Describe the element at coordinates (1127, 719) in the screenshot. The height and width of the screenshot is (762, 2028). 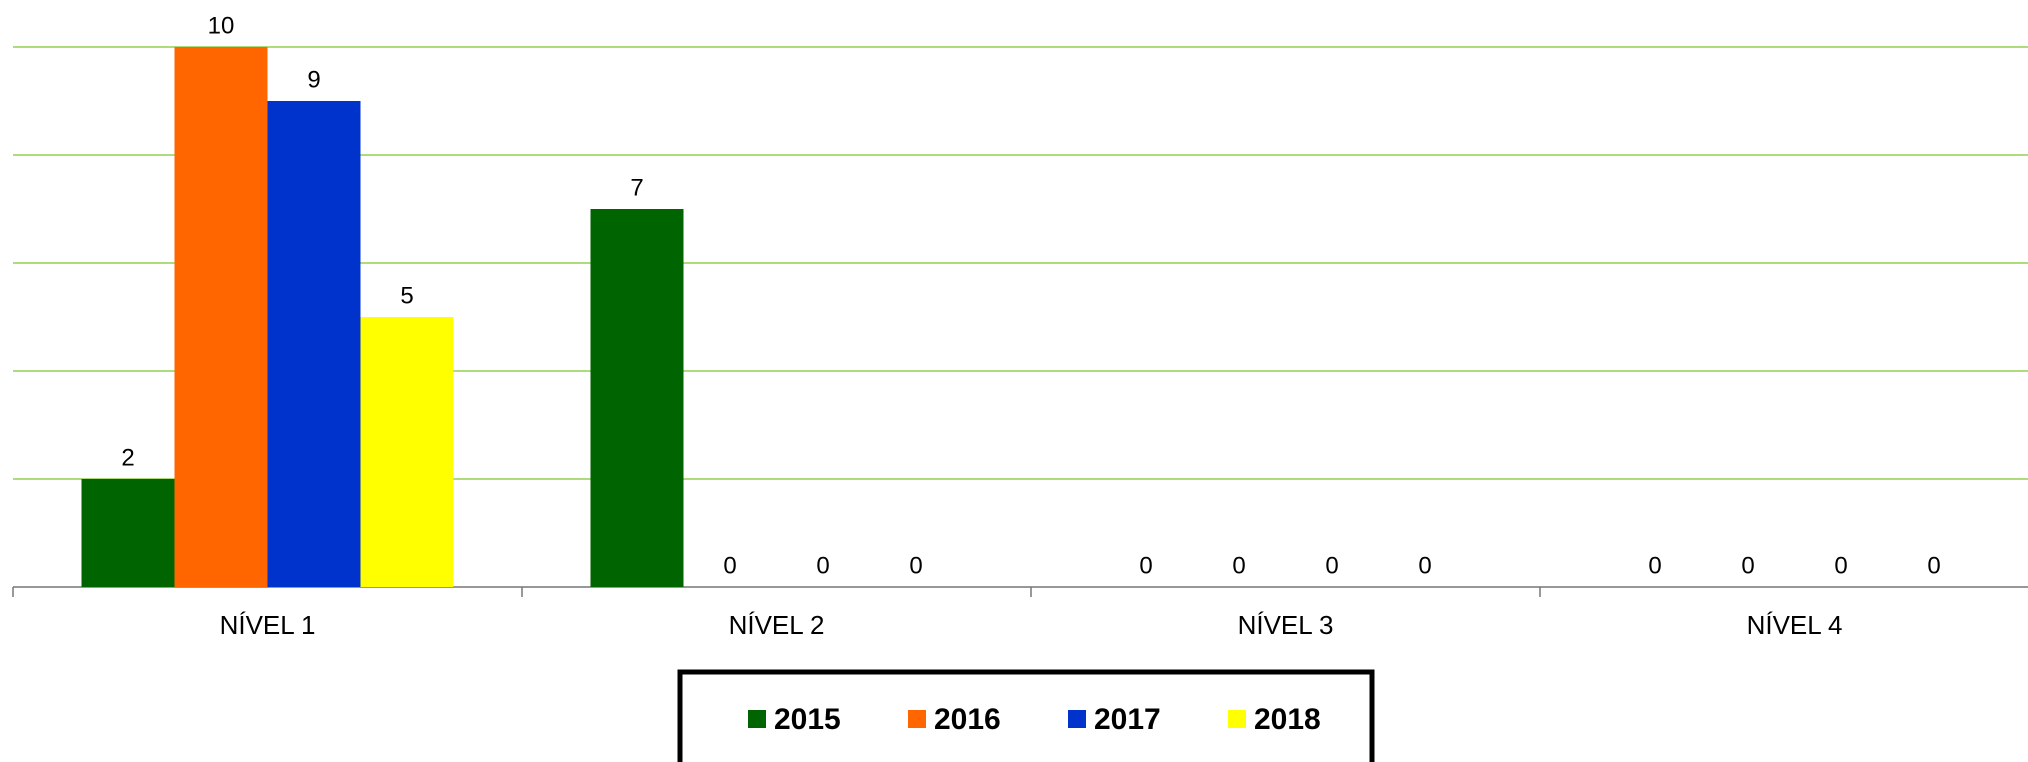
I see `legend-label: 2017` at that location.